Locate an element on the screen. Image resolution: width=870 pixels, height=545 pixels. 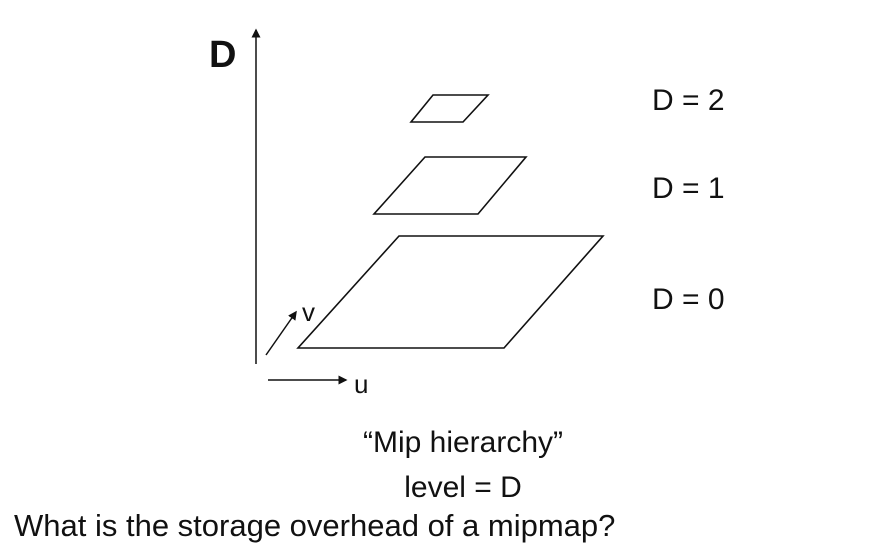
level-2-label: D = 2 is located at coordinates (688, 100).